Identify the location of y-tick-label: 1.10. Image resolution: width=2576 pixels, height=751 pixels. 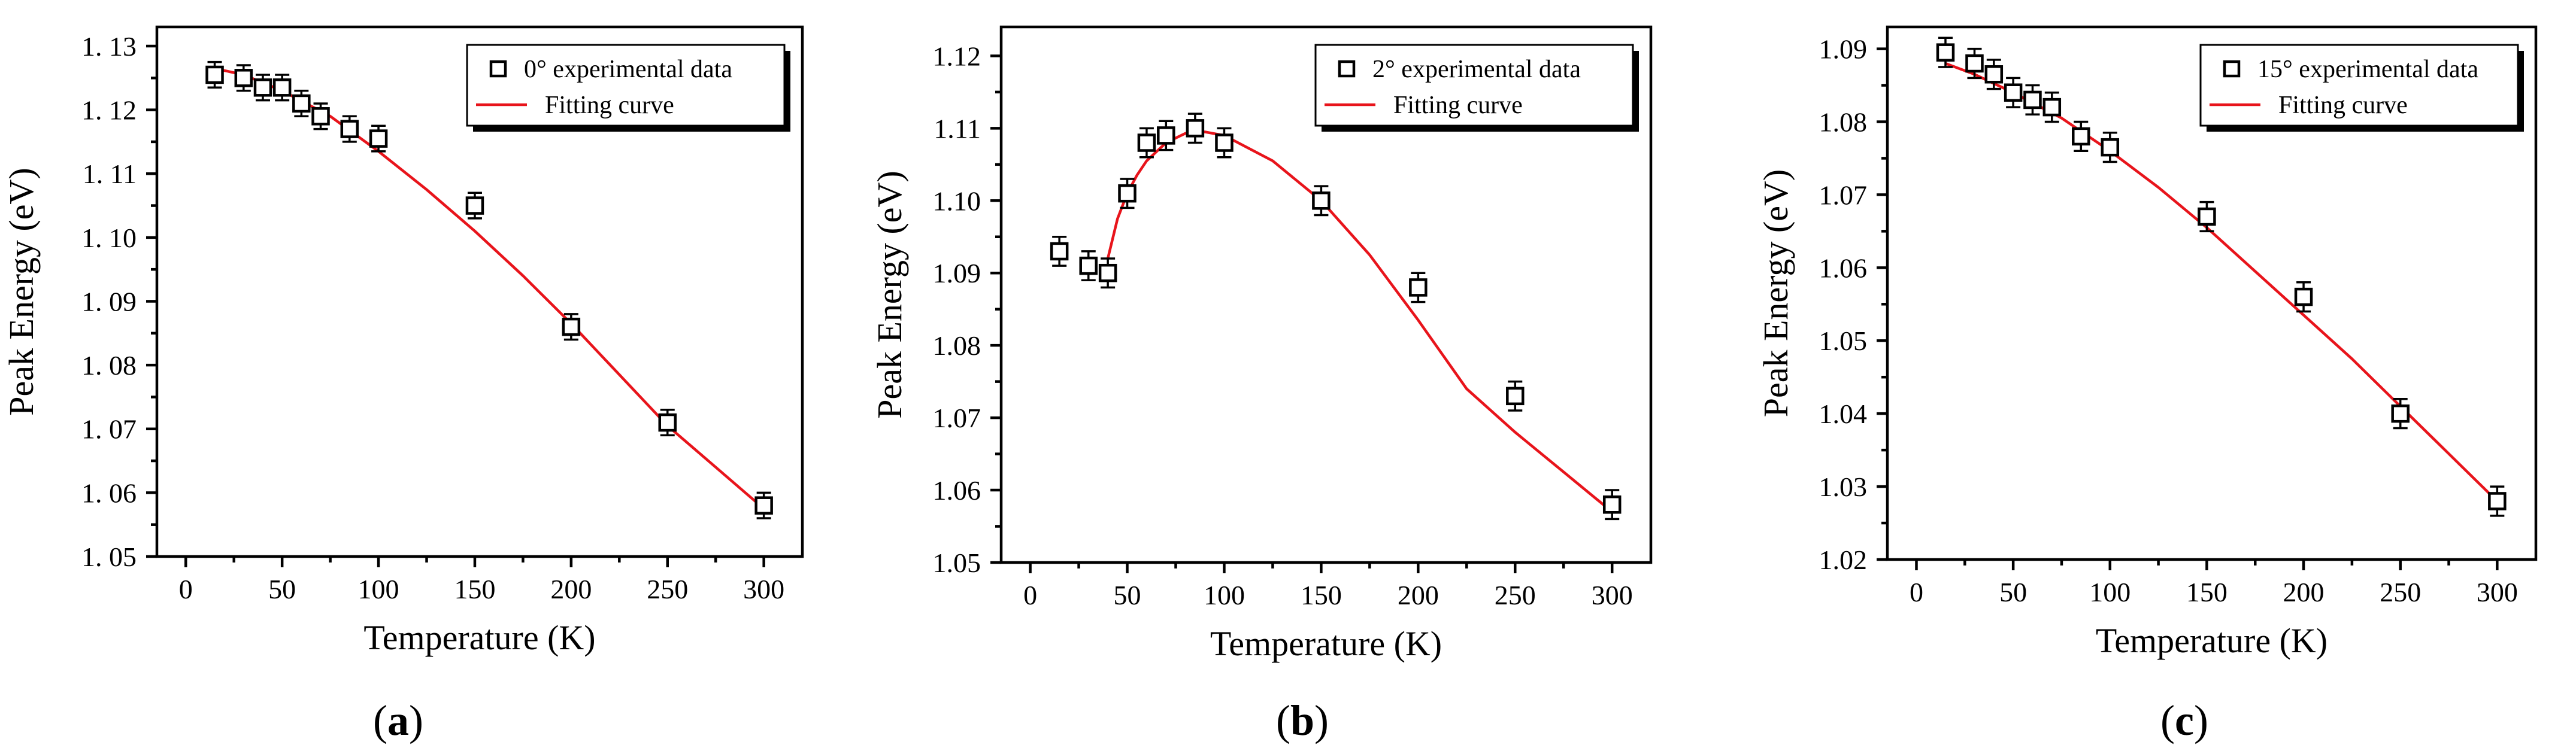
(957, 201).